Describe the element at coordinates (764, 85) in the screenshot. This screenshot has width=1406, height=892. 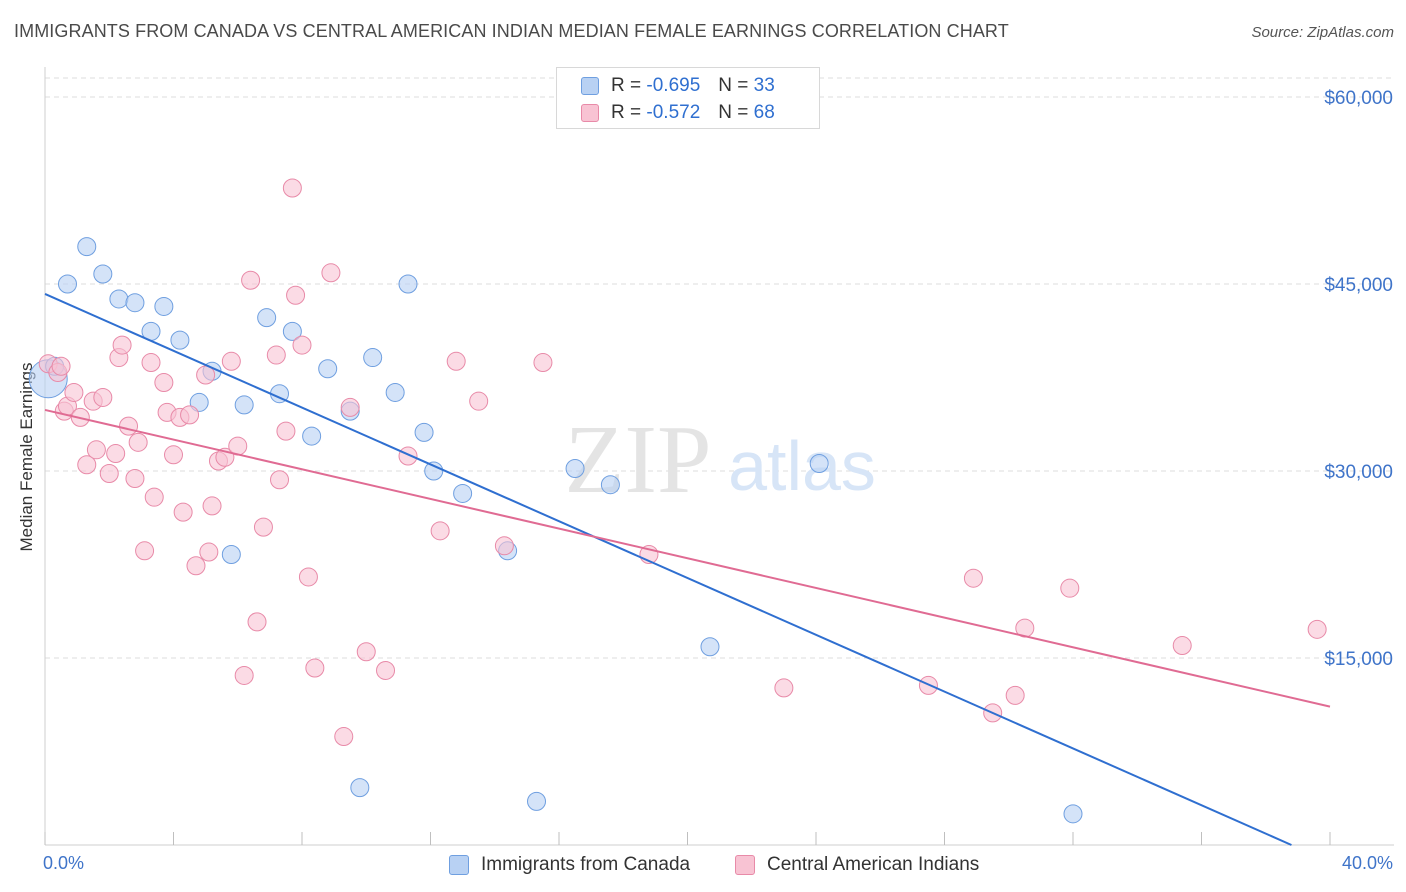
I see `legend-n-value: 33` at that location.